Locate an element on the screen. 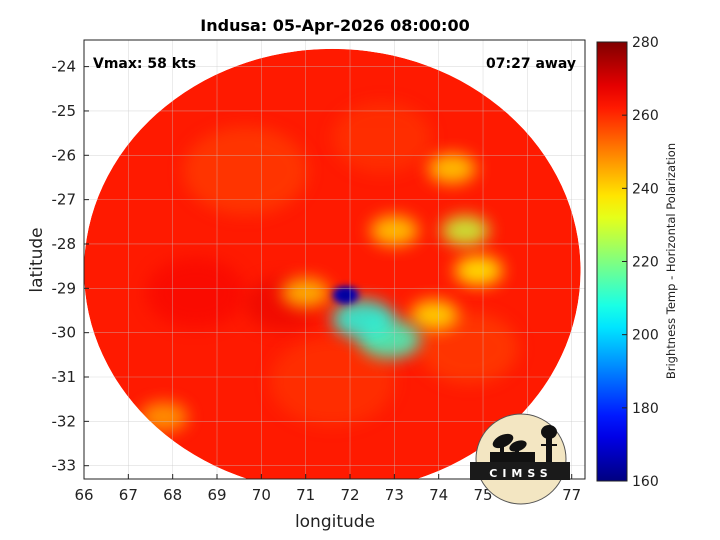 The image size is (720, 540). feature-north-band is located at coordinates (451, 168).